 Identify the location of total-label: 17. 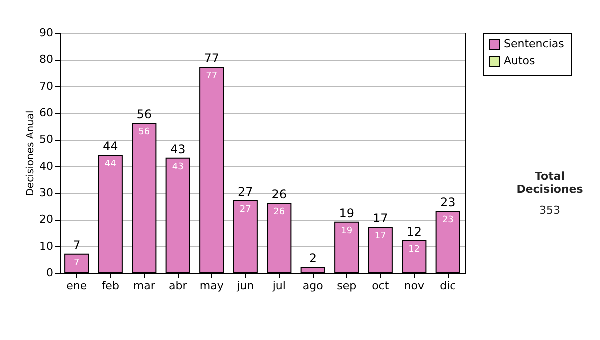
(380, 219).